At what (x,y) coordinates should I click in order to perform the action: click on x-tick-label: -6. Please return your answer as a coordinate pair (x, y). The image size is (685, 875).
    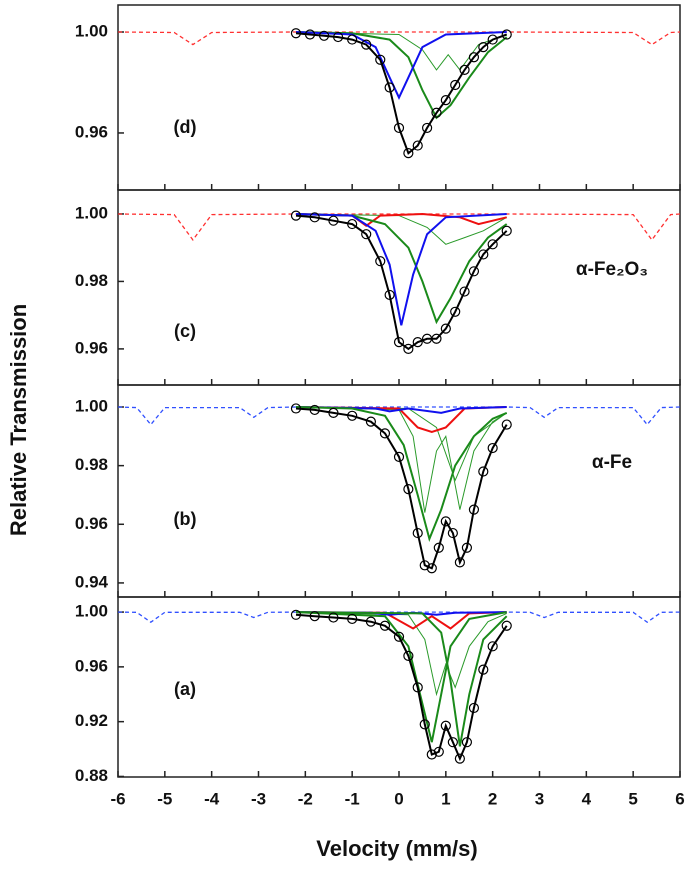
    Looking at the image, I should click on (117, 798).